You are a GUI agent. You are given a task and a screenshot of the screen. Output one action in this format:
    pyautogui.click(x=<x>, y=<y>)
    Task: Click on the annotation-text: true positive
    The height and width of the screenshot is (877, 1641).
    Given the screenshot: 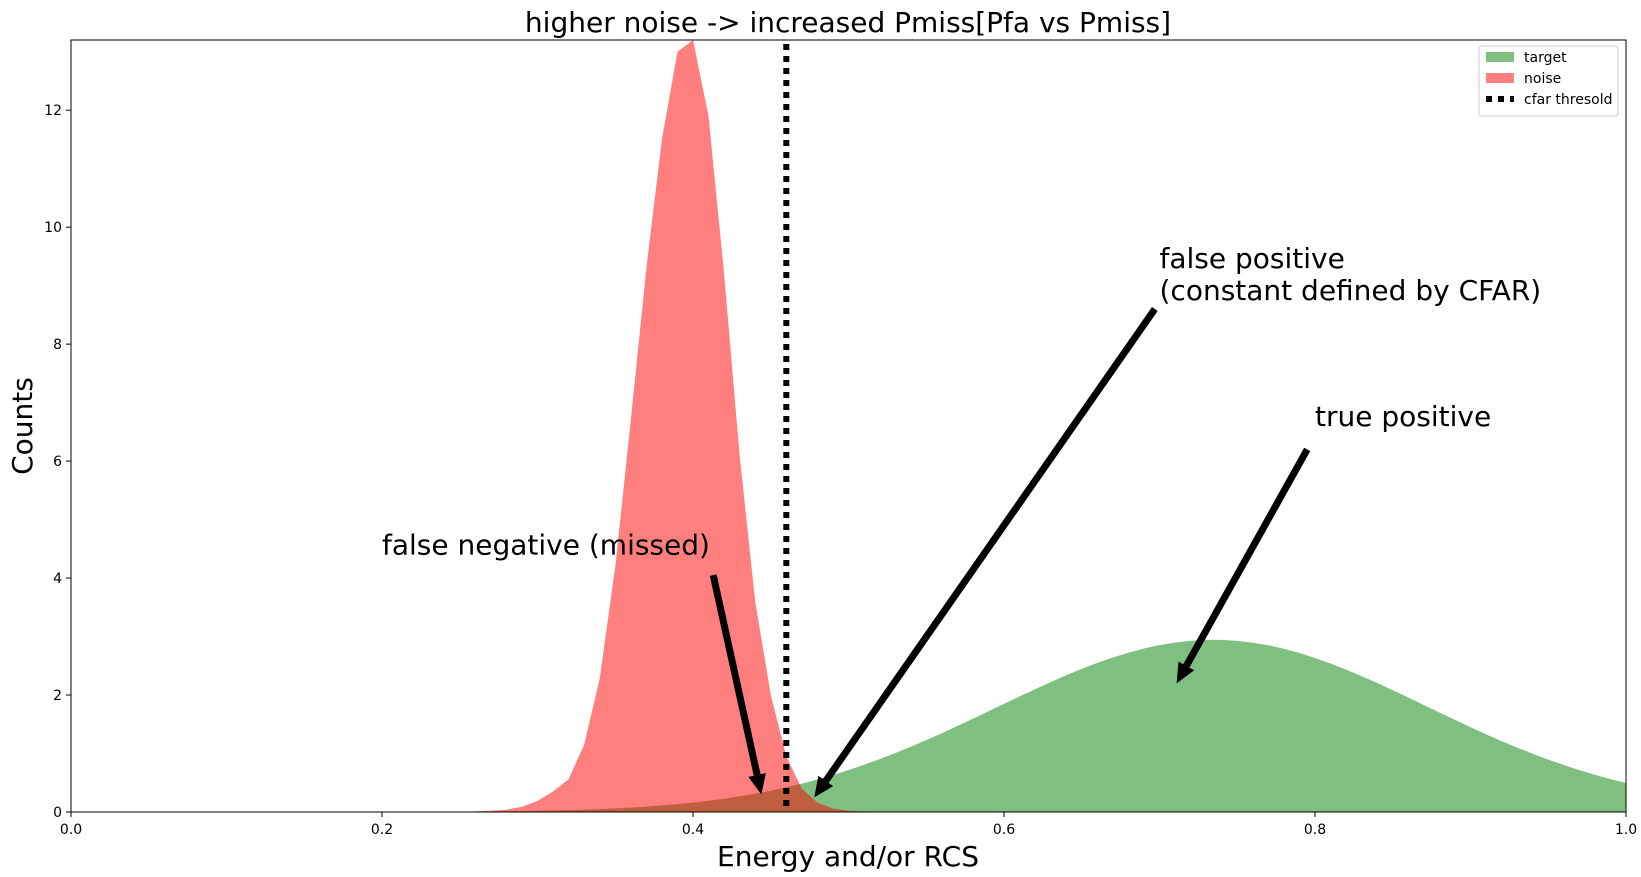 What is the action you would take?
    pyautogui.click(x=1403, y=416)
    